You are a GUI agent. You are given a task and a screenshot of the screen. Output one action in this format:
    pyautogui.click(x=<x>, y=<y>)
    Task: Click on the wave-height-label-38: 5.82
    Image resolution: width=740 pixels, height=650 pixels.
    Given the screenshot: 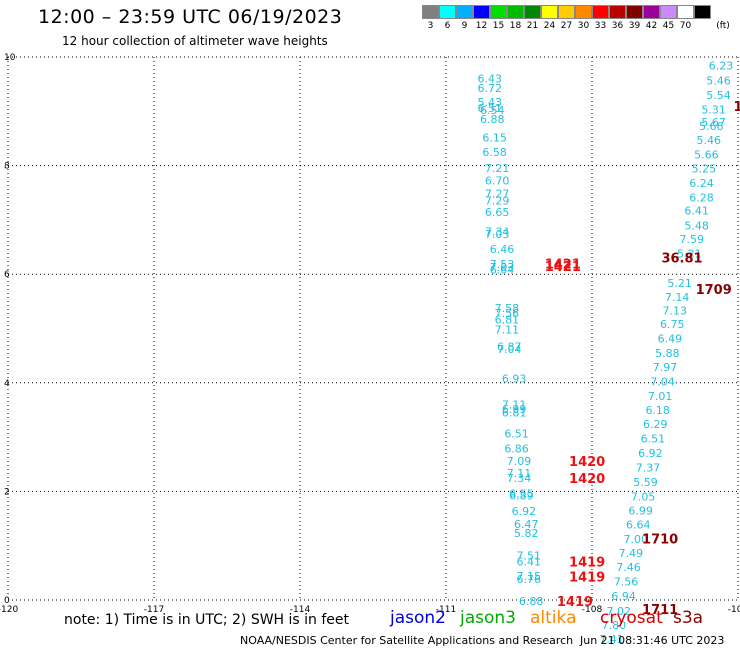 What is the action you would take?
    pyautogui.click(x=526, y=533)
    